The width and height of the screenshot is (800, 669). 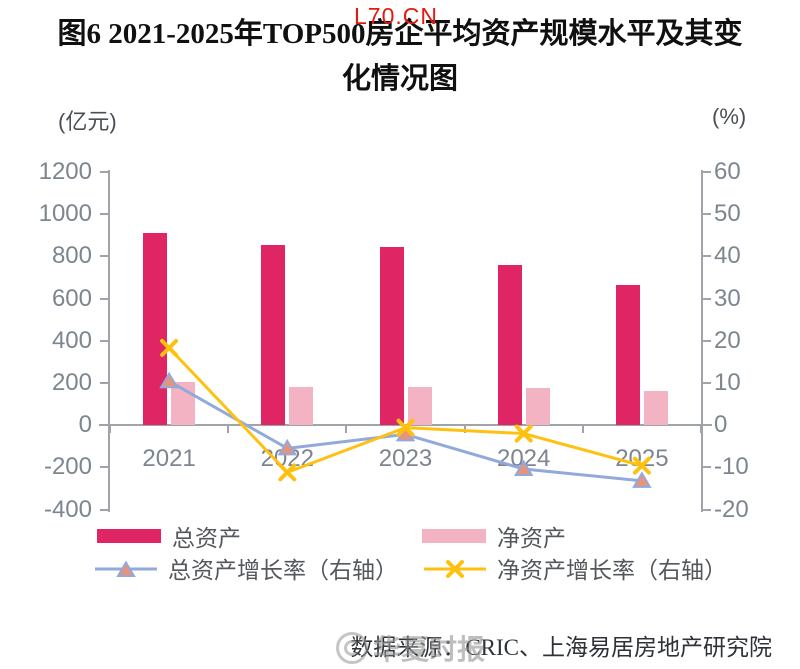 I want to click on legend-label-total-assets: 总资产, so click(x=206, y=538).